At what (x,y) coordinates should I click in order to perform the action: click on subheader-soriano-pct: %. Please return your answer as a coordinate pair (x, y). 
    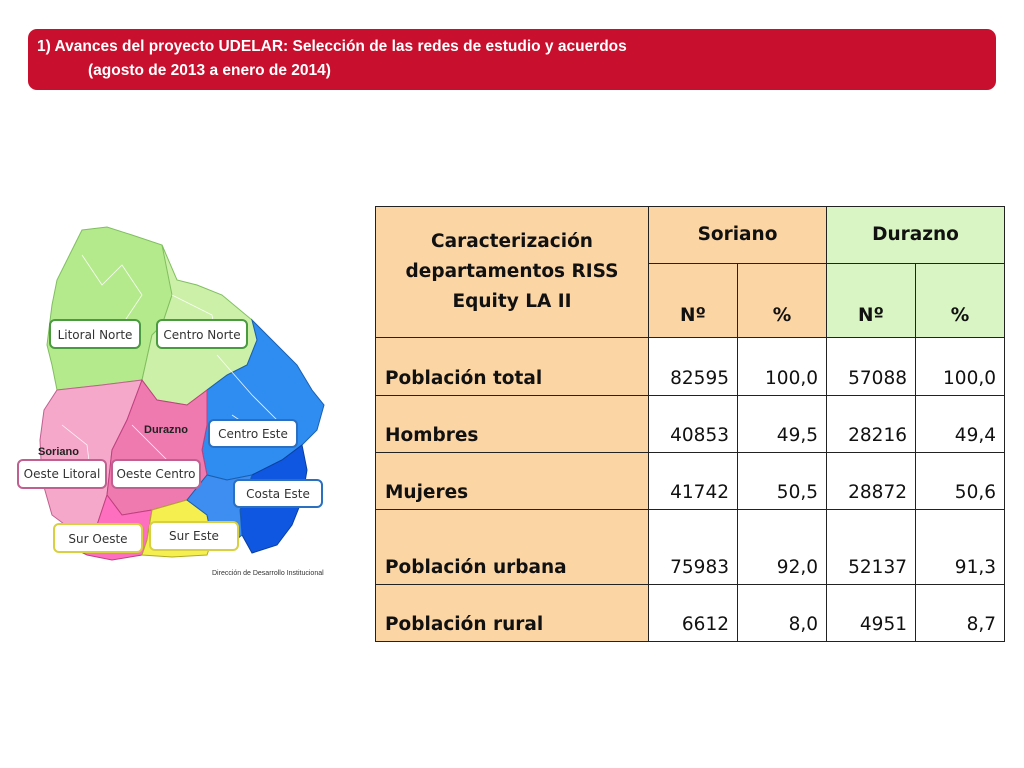
    Looking at the image, I should click on (782, 300).